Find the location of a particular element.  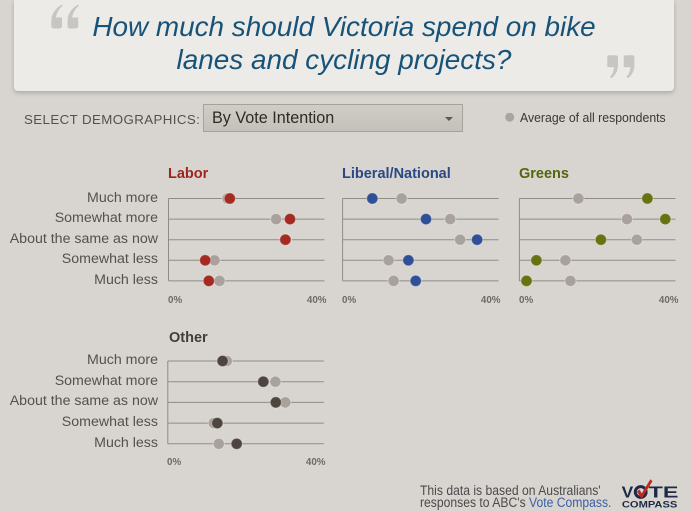

svg-text: V is located at coordinates (628, 493).